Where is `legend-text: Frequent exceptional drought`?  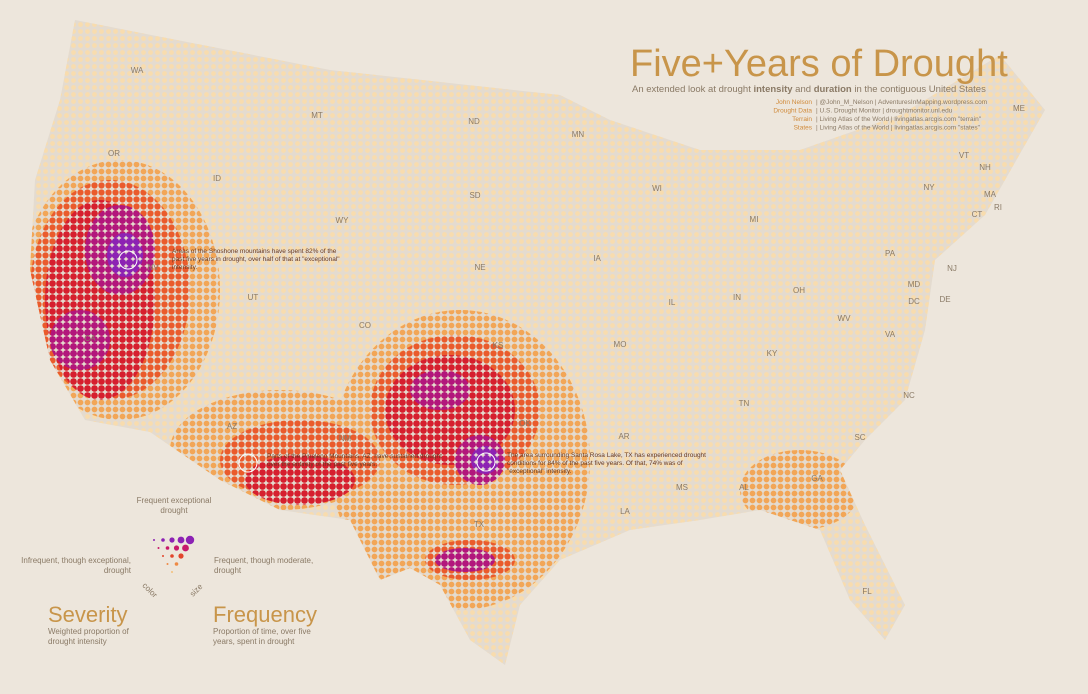
legend-text: Frequent exceptional drought is located at coordinates (174, 505).